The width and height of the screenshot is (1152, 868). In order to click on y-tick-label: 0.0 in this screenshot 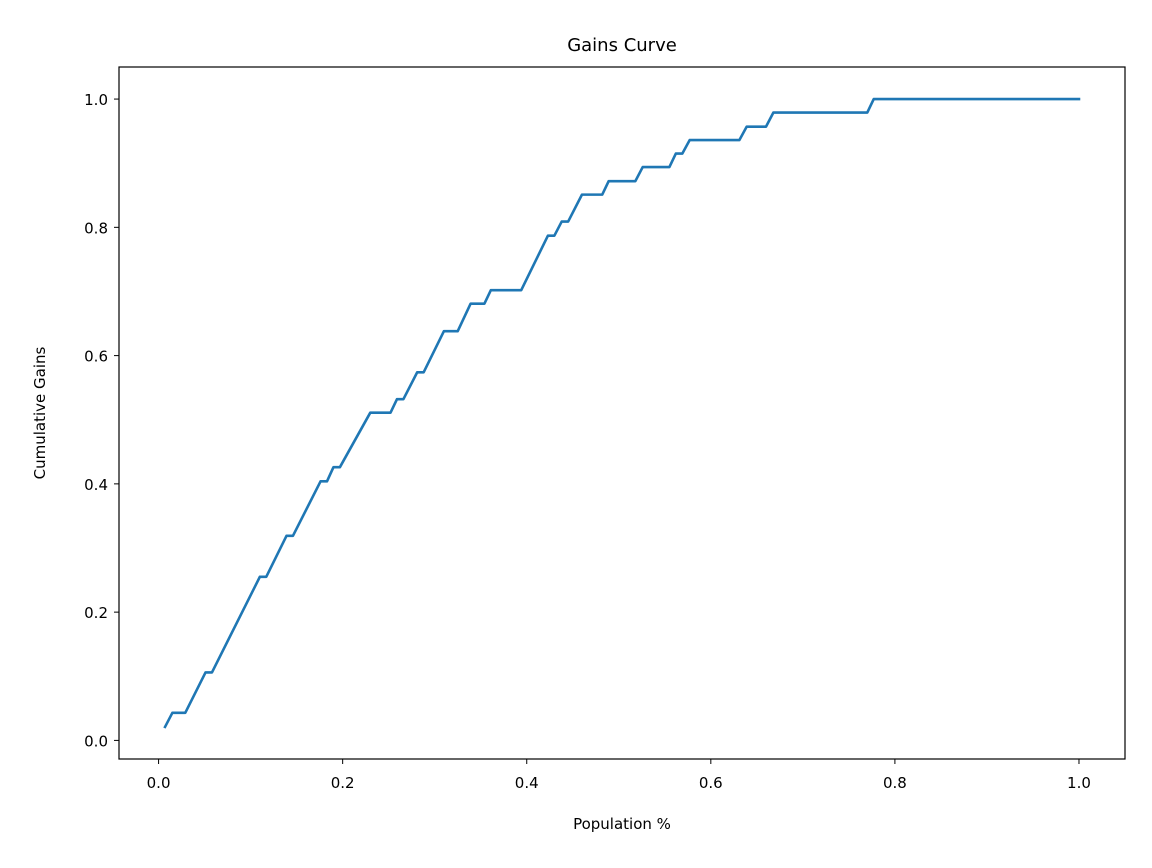, I will do `click(96, 741)`.